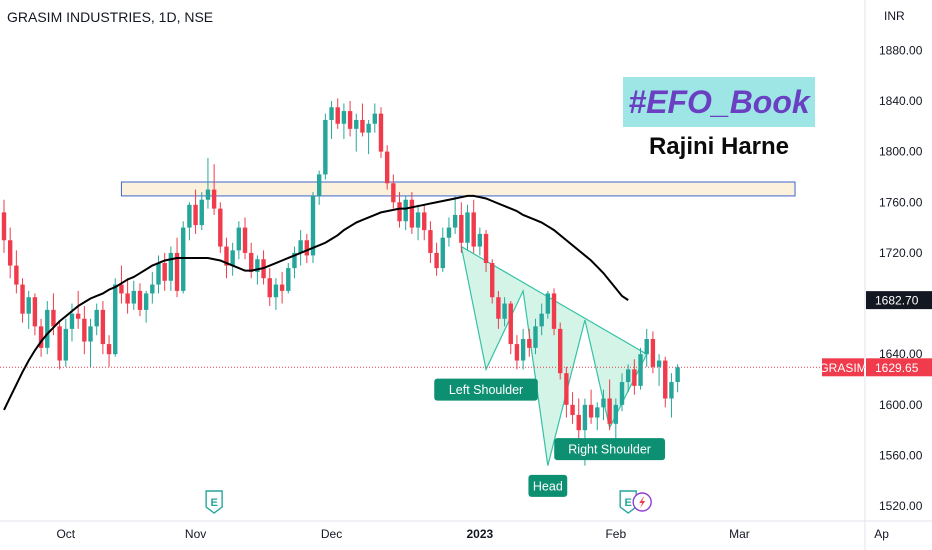 This screenshot has width=932, height=550. I want to click on pattern-label-text: Right Shoulder, so click(609, 450).